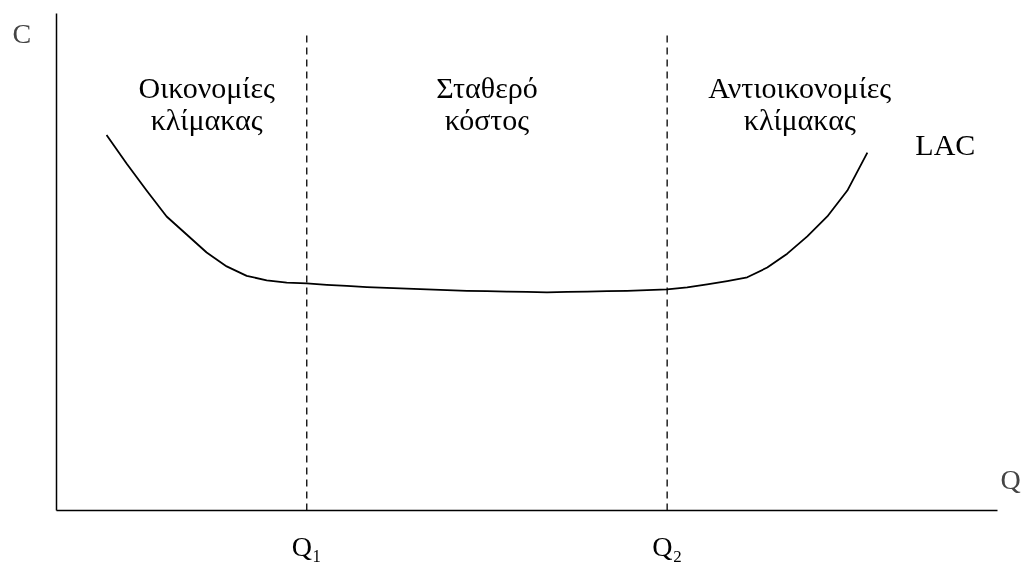 The height and width of the screenshot is (570, 1029). I want to click on x-tick-label: Q₂, so click(667, 546).